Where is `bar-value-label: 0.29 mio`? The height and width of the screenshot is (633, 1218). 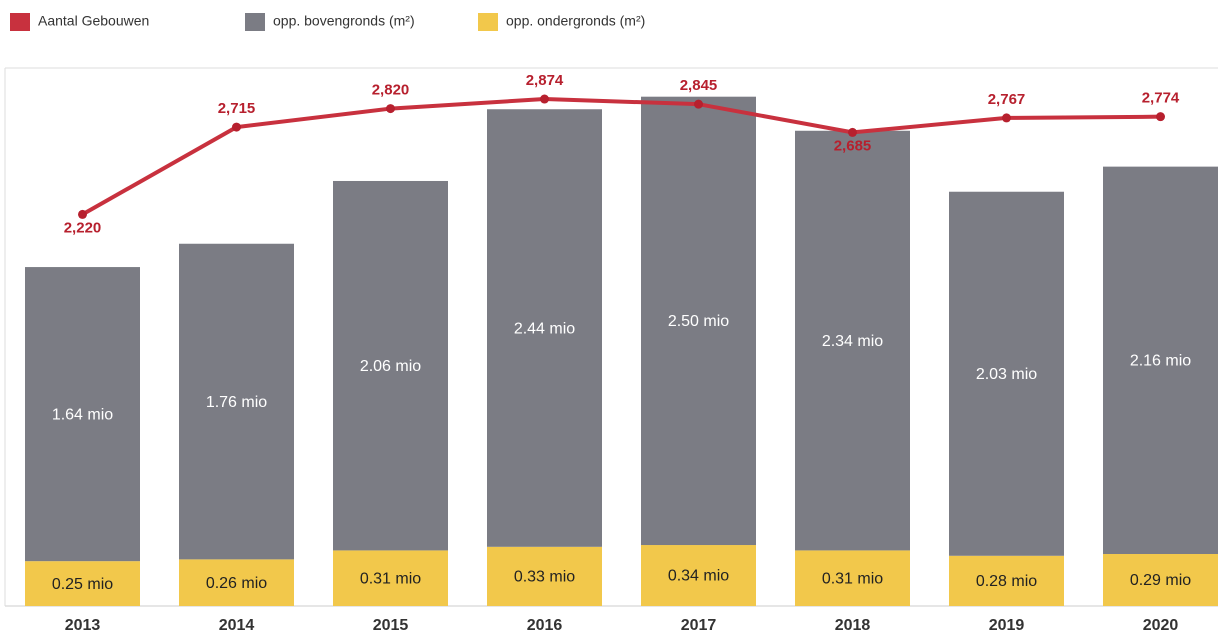
bar-value-label: 0.29 mio is located at coordinates (1160, 580).